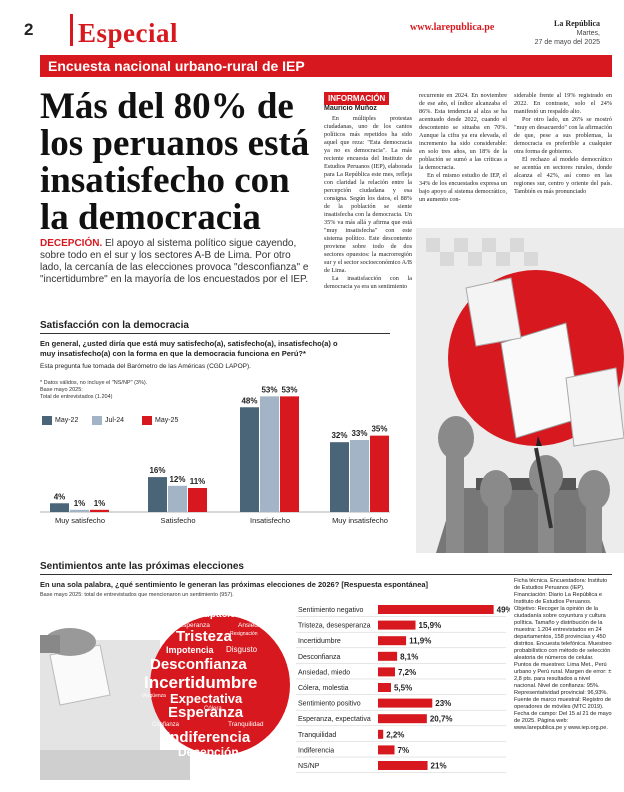 The height and width of the screenshot is (792, 624). I want to click on data-label: 2,2%, so click(395, 734).